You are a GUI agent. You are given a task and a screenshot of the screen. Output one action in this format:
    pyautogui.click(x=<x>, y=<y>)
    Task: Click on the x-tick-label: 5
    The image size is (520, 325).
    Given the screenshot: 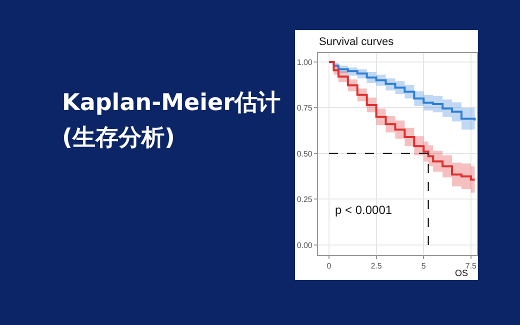 What is the action you would take?
    pyautogui.click(x=423, y=266)
    